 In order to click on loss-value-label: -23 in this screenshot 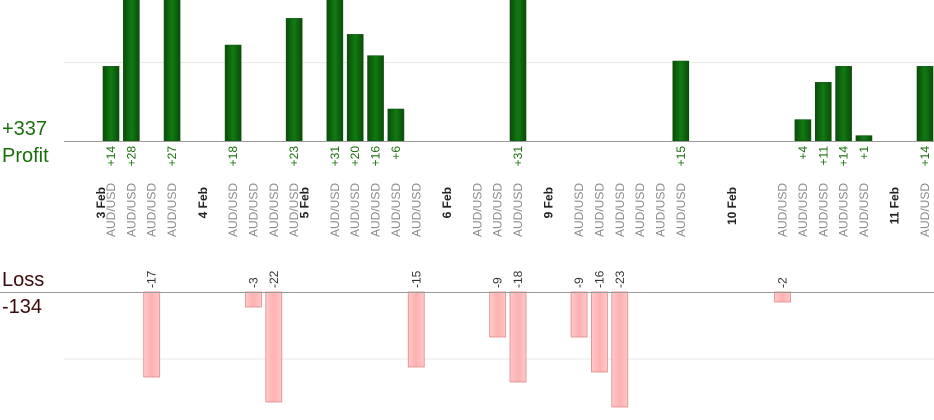, I will do `click(620, 279)`.